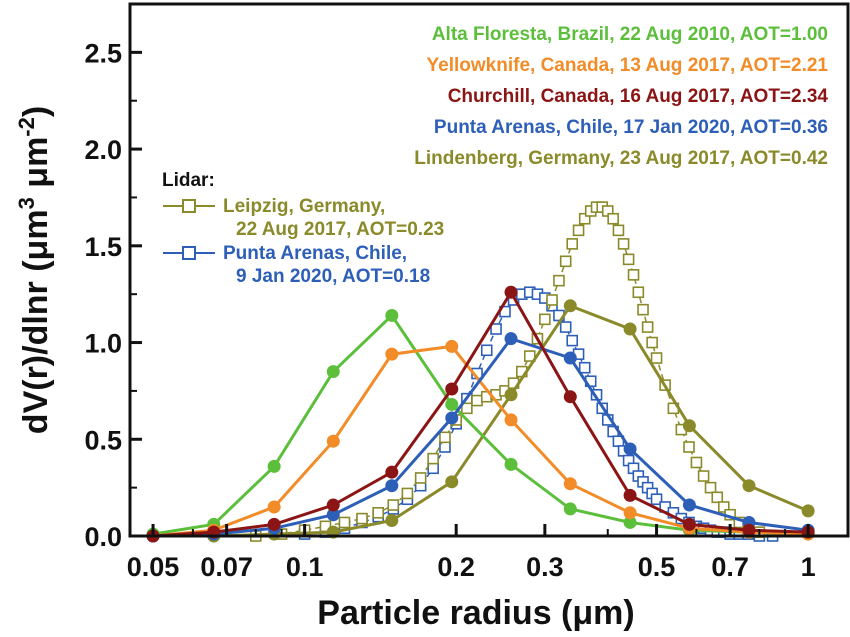 This screenshot has width=850, height=637. Describe the element at coordinates (333, 276) in the screenshot. I see `legend-entry-punta-arenas-lidar-line2: 9 Jan 2020, AOT=0.18` at that location.